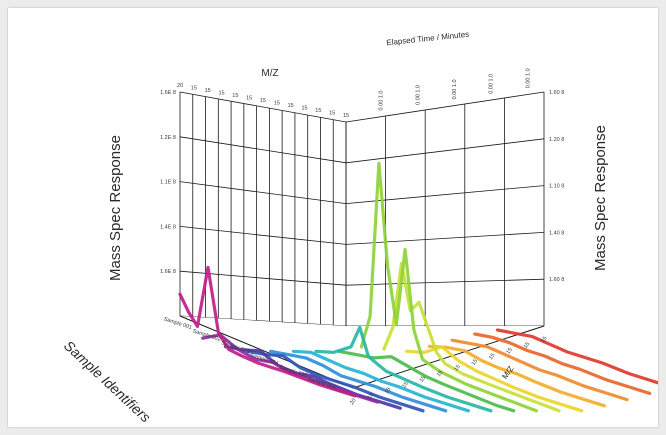 The width and height of the screenshot is (666, 435). Describe the element at coordinates (269, 73) in the screenshot. I see `back-wall-axis-title: M/Z` at that location.